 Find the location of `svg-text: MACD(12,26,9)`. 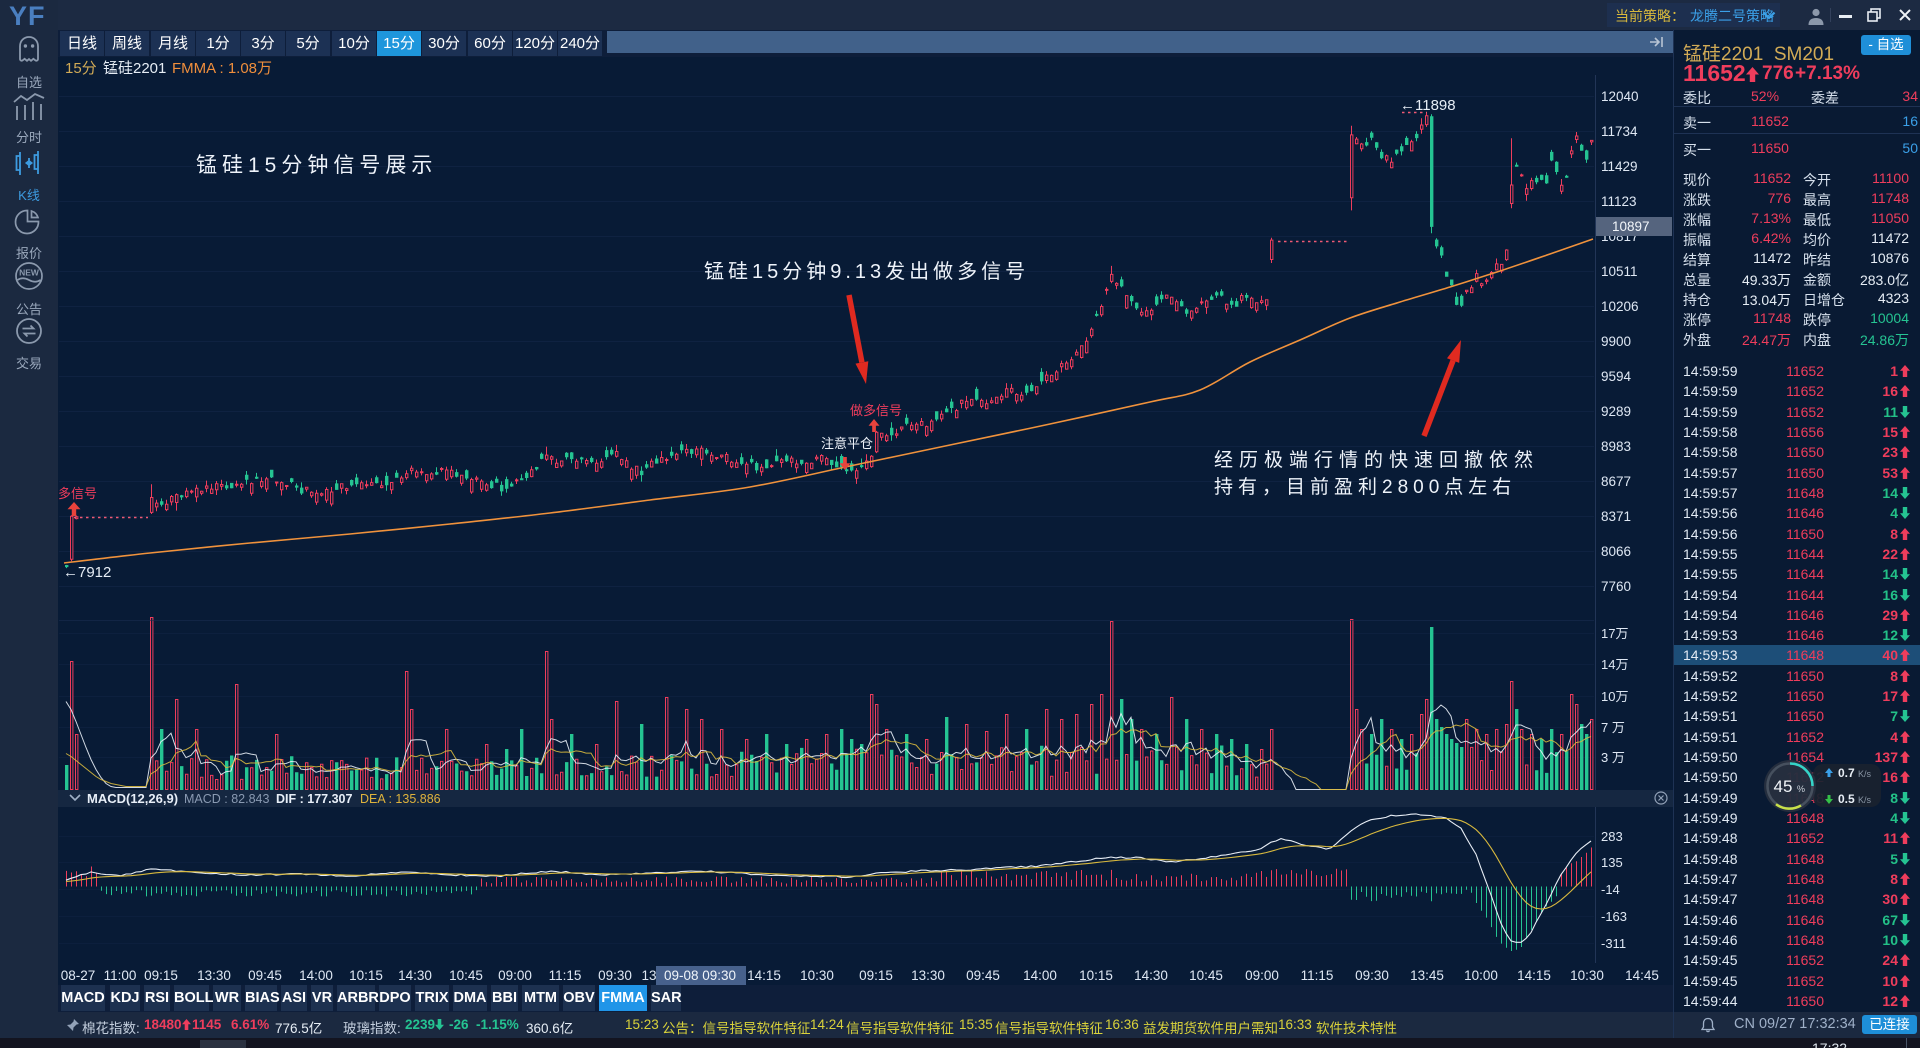

svg-text: MACD(12,26,9) is located at coordinates (132, 798).